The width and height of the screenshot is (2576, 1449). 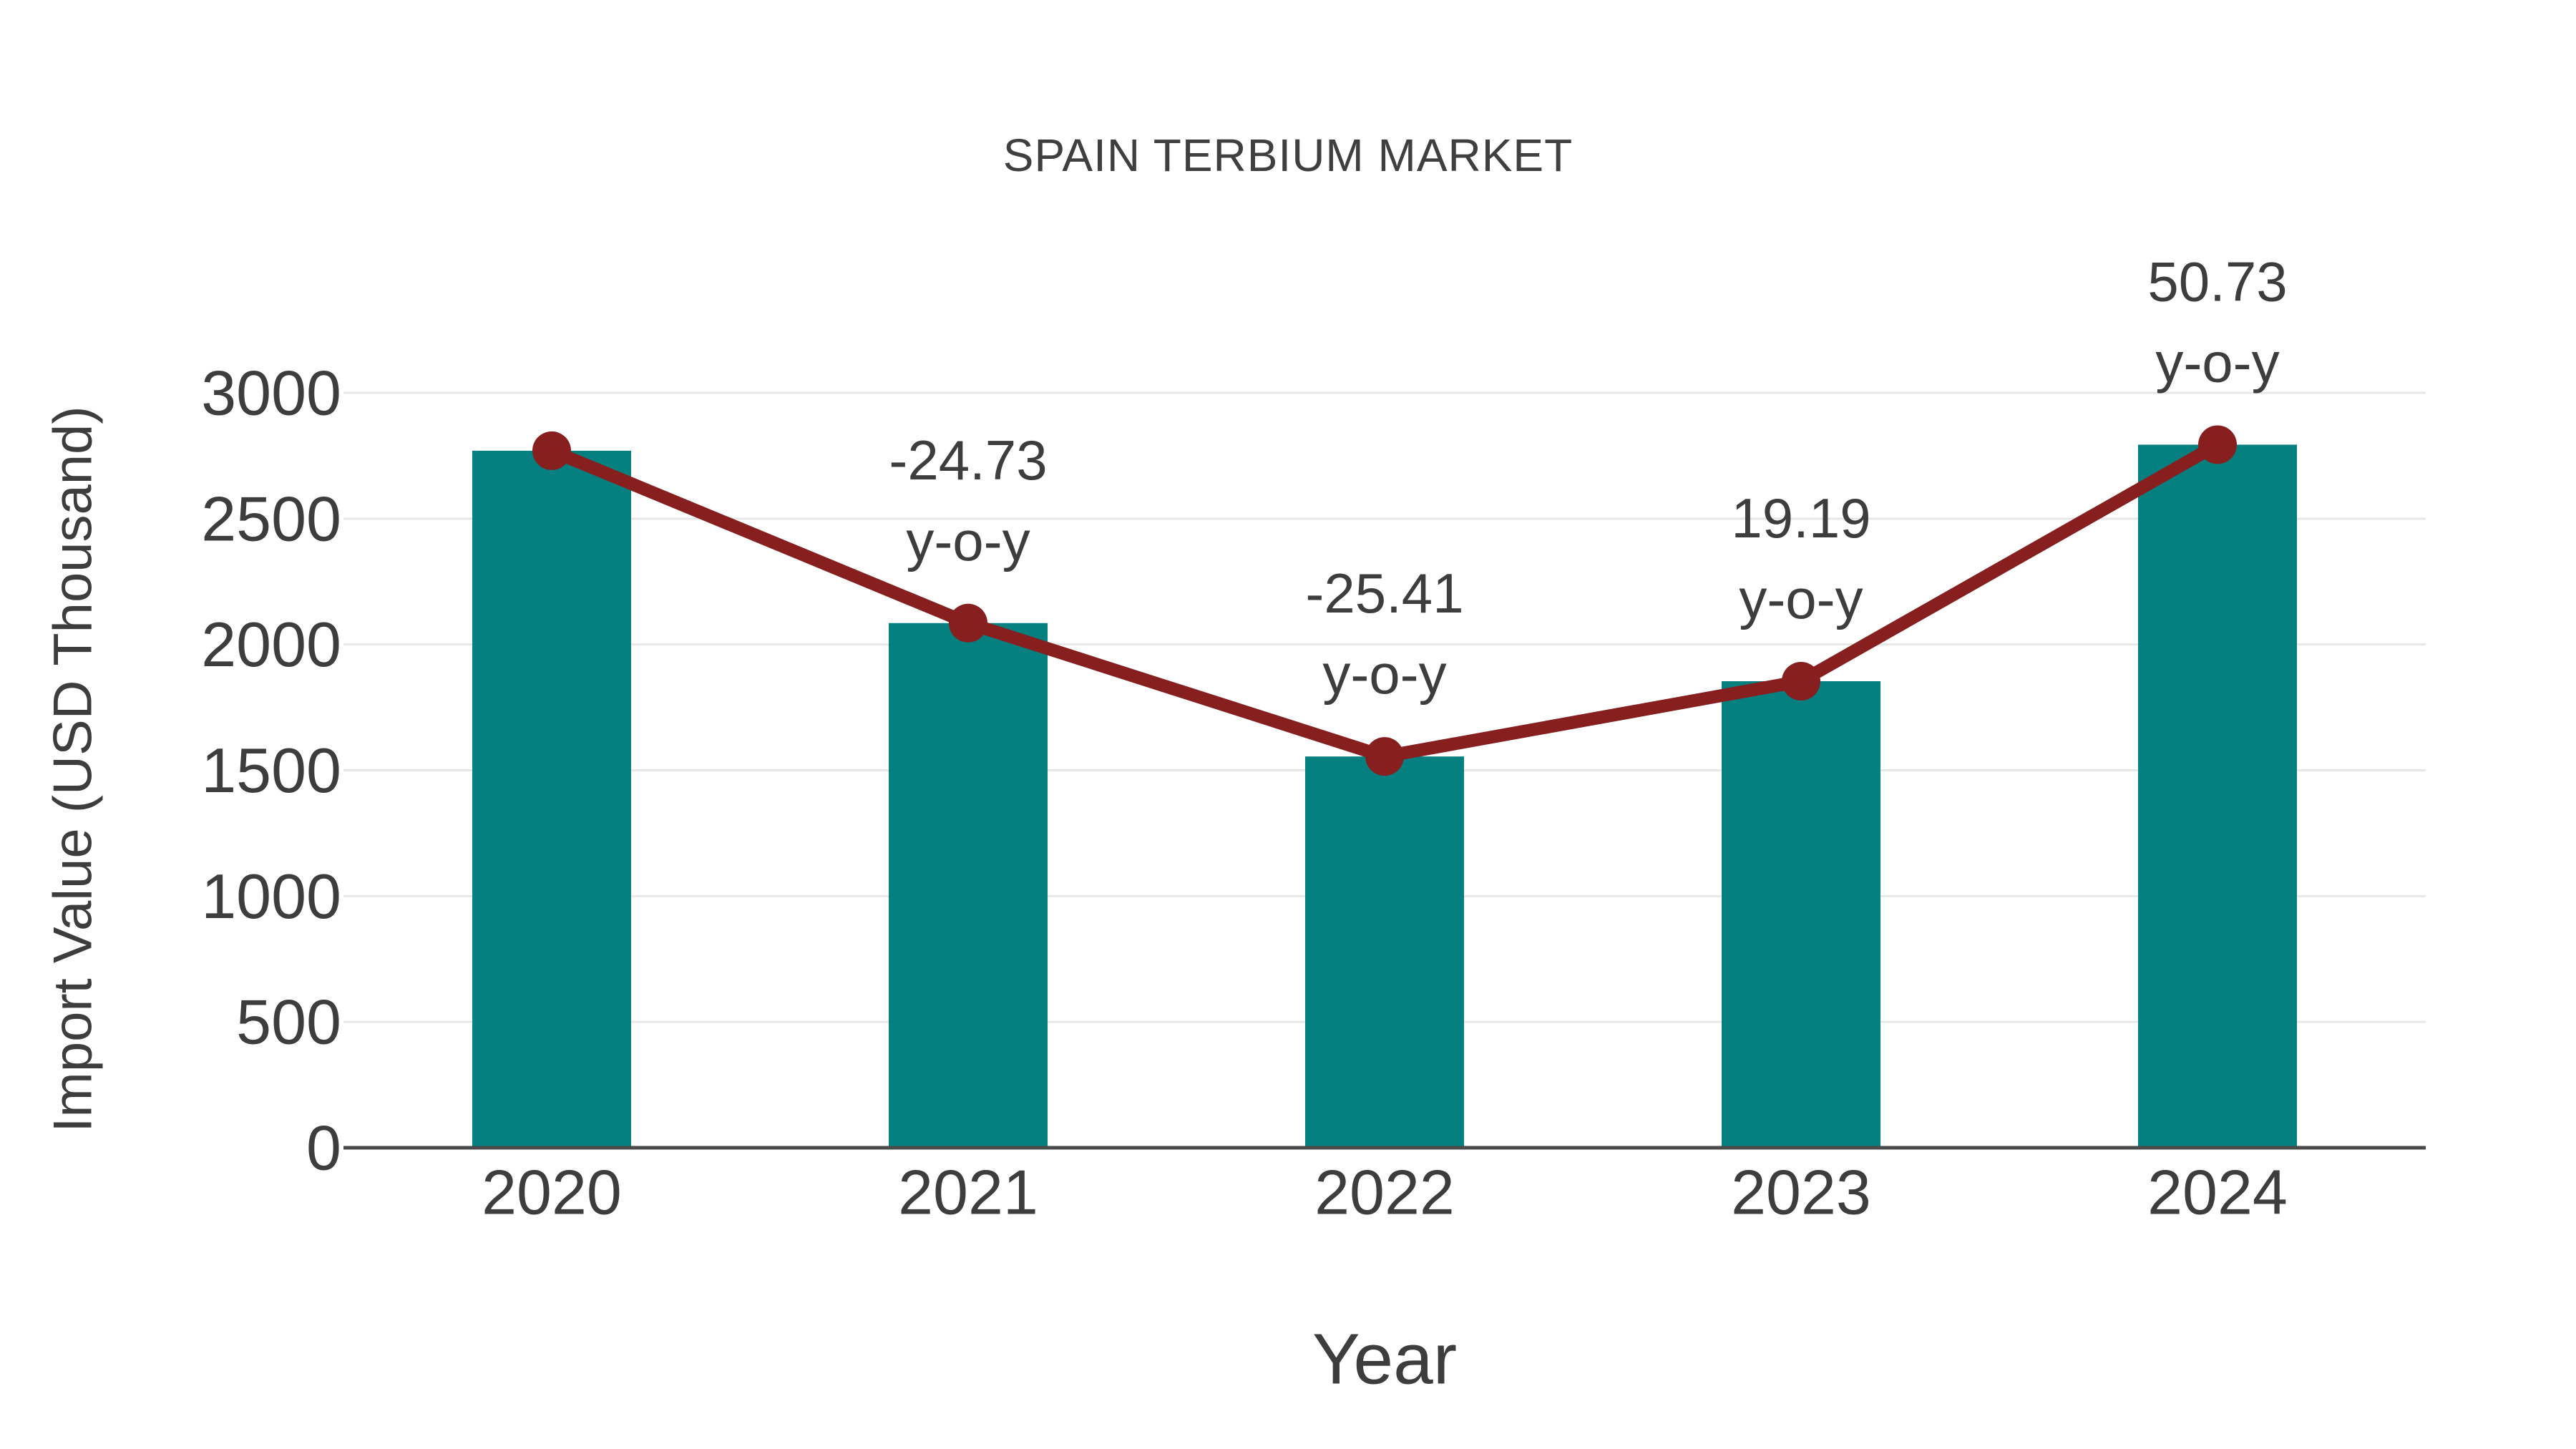 What do you see at coordinates (1801, 1192) in the screenshot?
I see `x-tick-2023: 2023` at bounding box center [1801, 1192].